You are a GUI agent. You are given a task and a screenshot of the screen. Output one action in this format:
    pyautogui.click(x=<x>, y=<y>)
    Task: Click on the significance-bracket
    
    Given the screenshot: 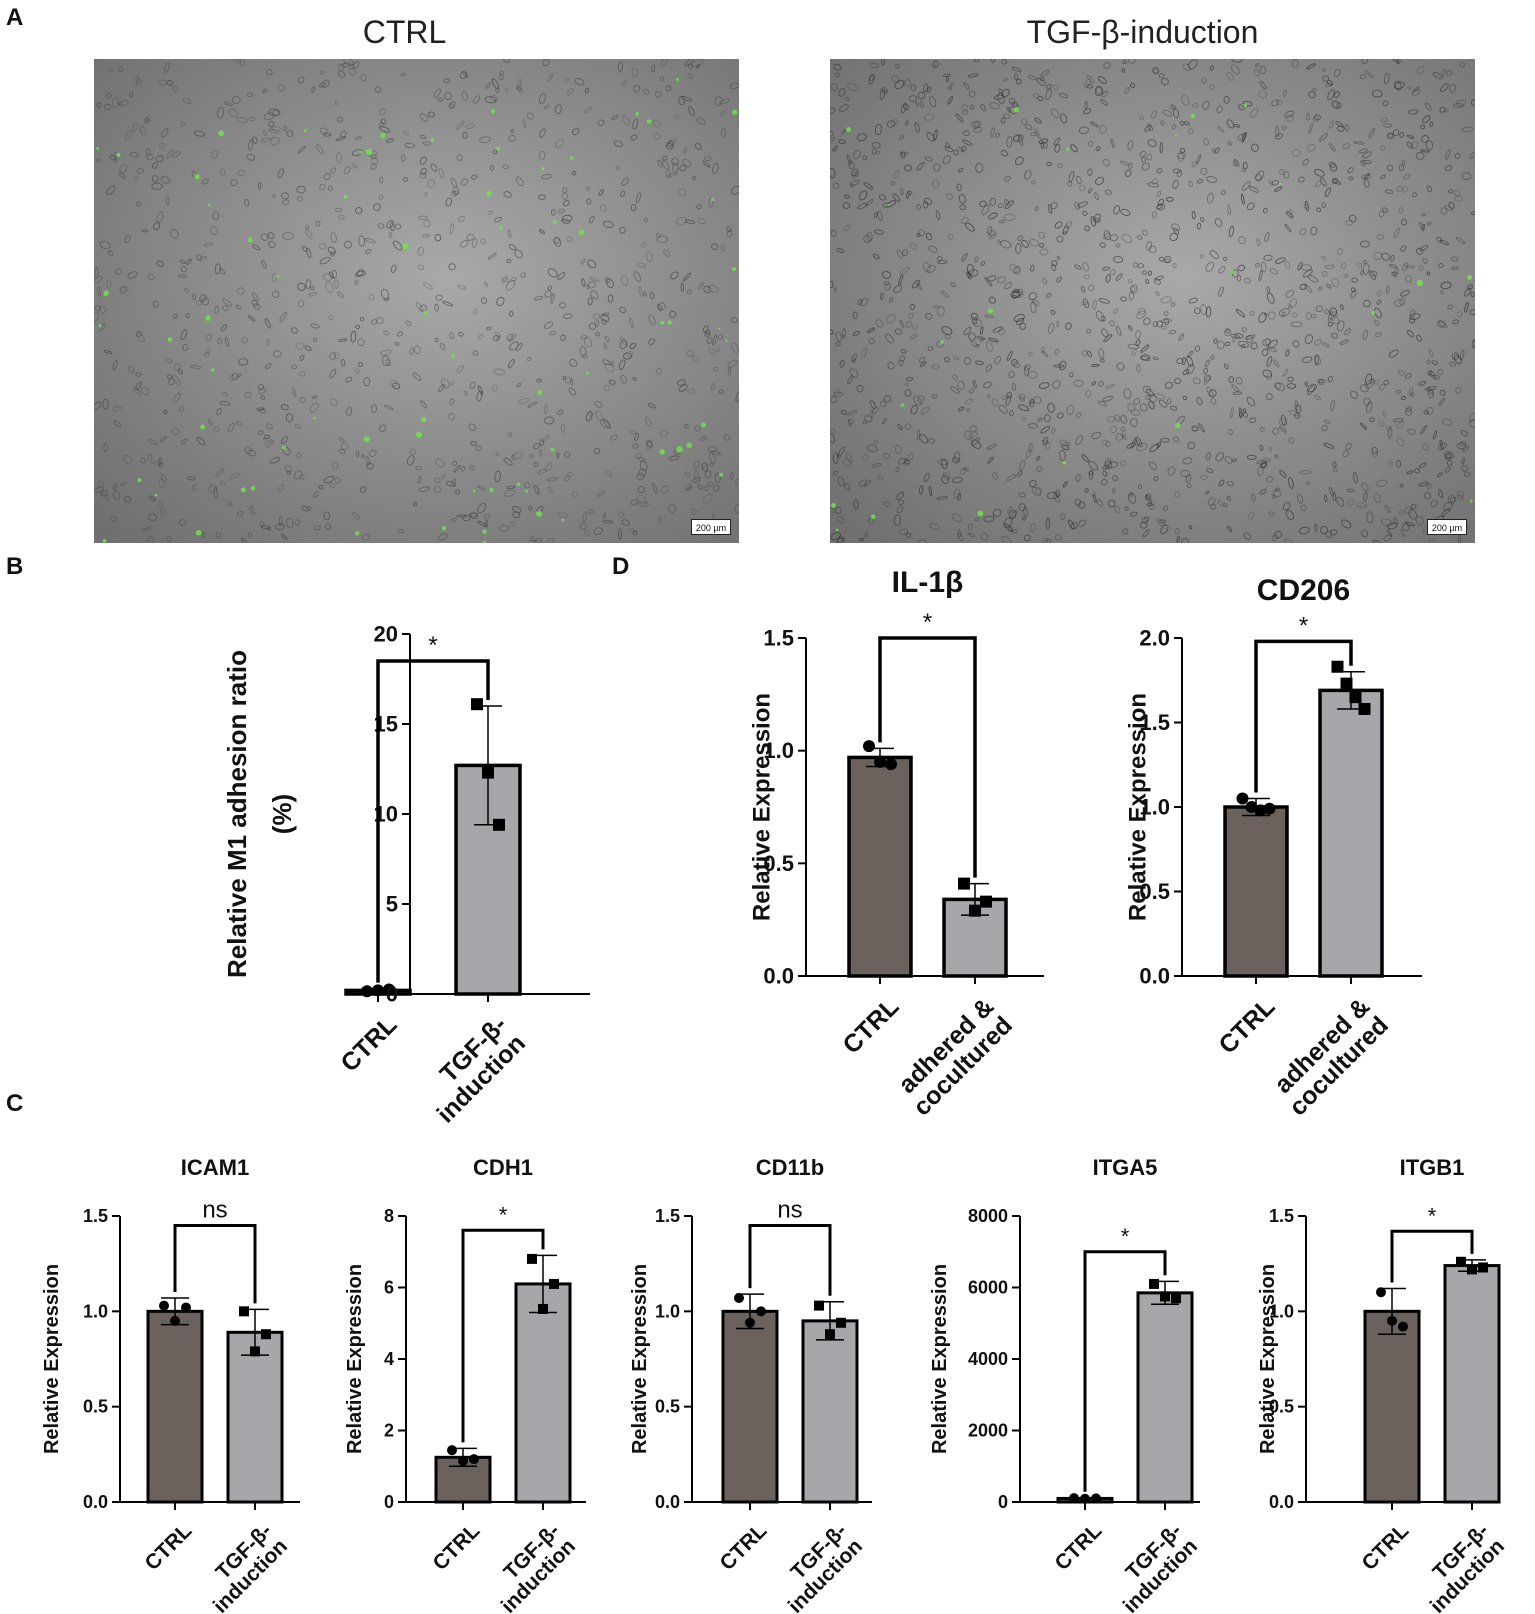 What is the action you would take?
    pyautogui.click(x=1125, y=1371)
    